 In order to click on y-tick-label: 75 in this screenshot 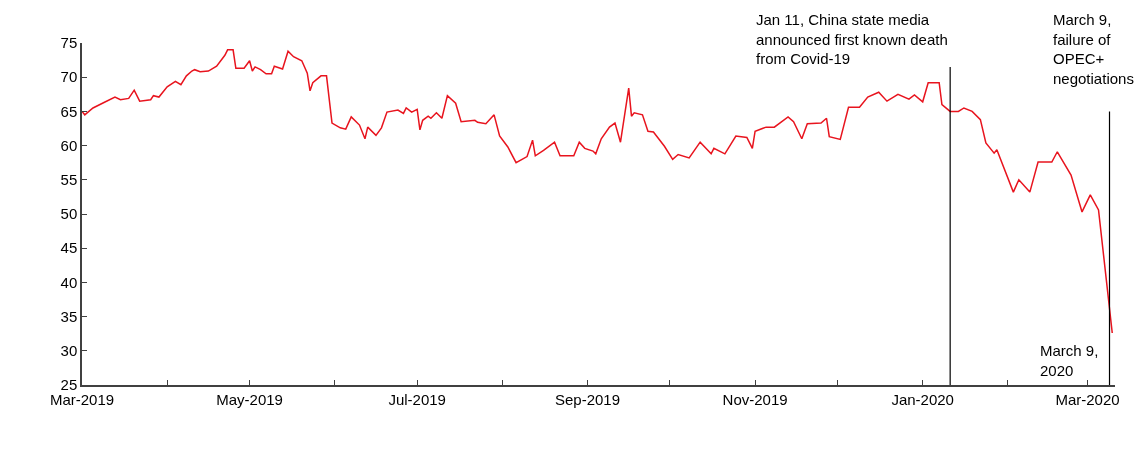, I will do `click(69, 43)`.